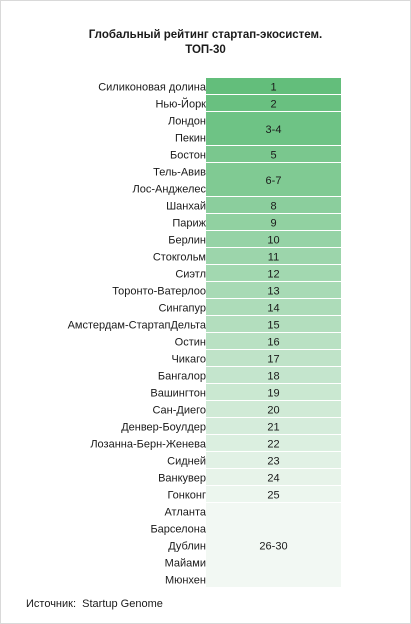  I want to click on source-note: Источник: Startup Genome, so click(94, 604).